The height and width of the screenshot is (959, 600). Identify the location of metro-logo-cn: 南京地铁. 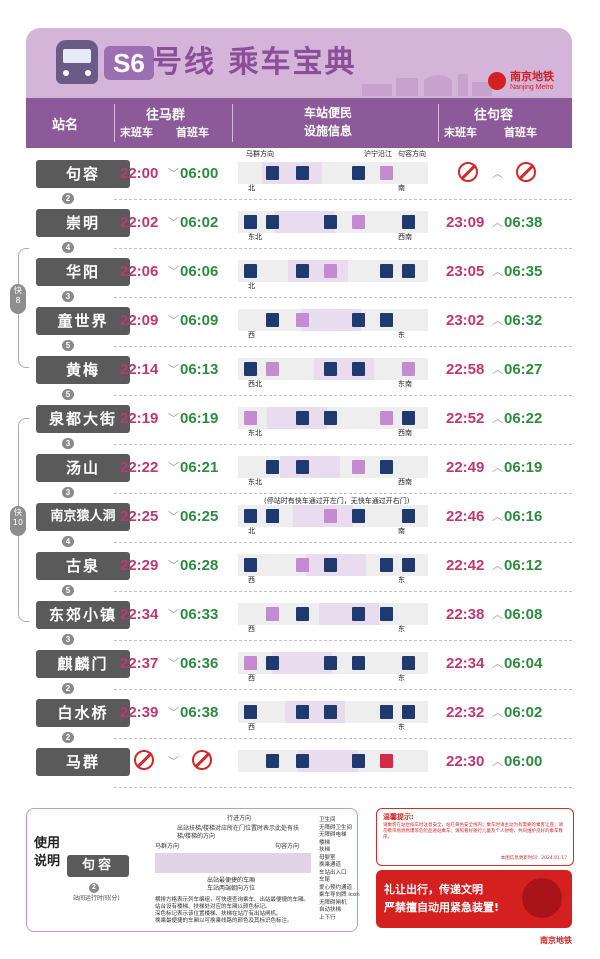
(532, 76).